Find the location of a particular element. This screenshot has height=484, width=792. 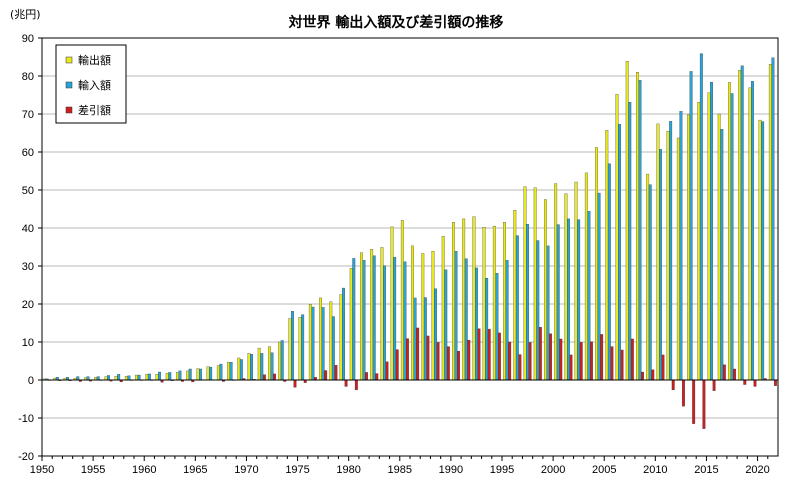

y-tick-label: 40 is located at coordinates (28, 229).